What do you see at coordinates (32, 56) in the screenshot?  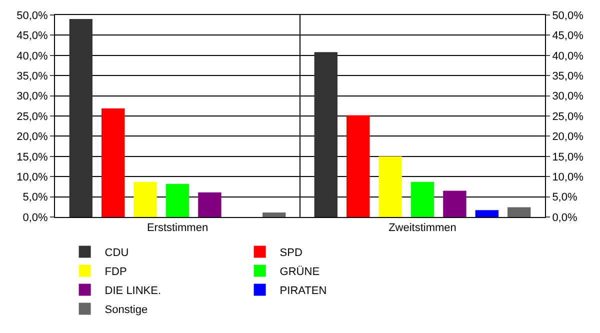 I see `y-tick-label: 40,0%` at bounding box center [32, 56].